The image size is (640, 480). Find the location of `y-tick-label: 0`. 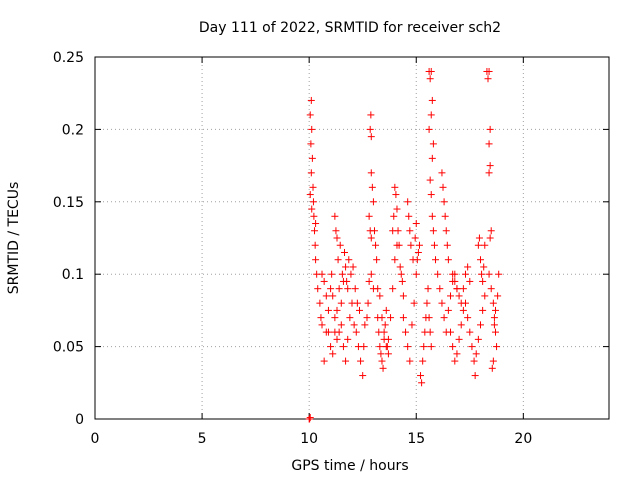

y-tick-label: 0 is located at coordinates (79, 420).